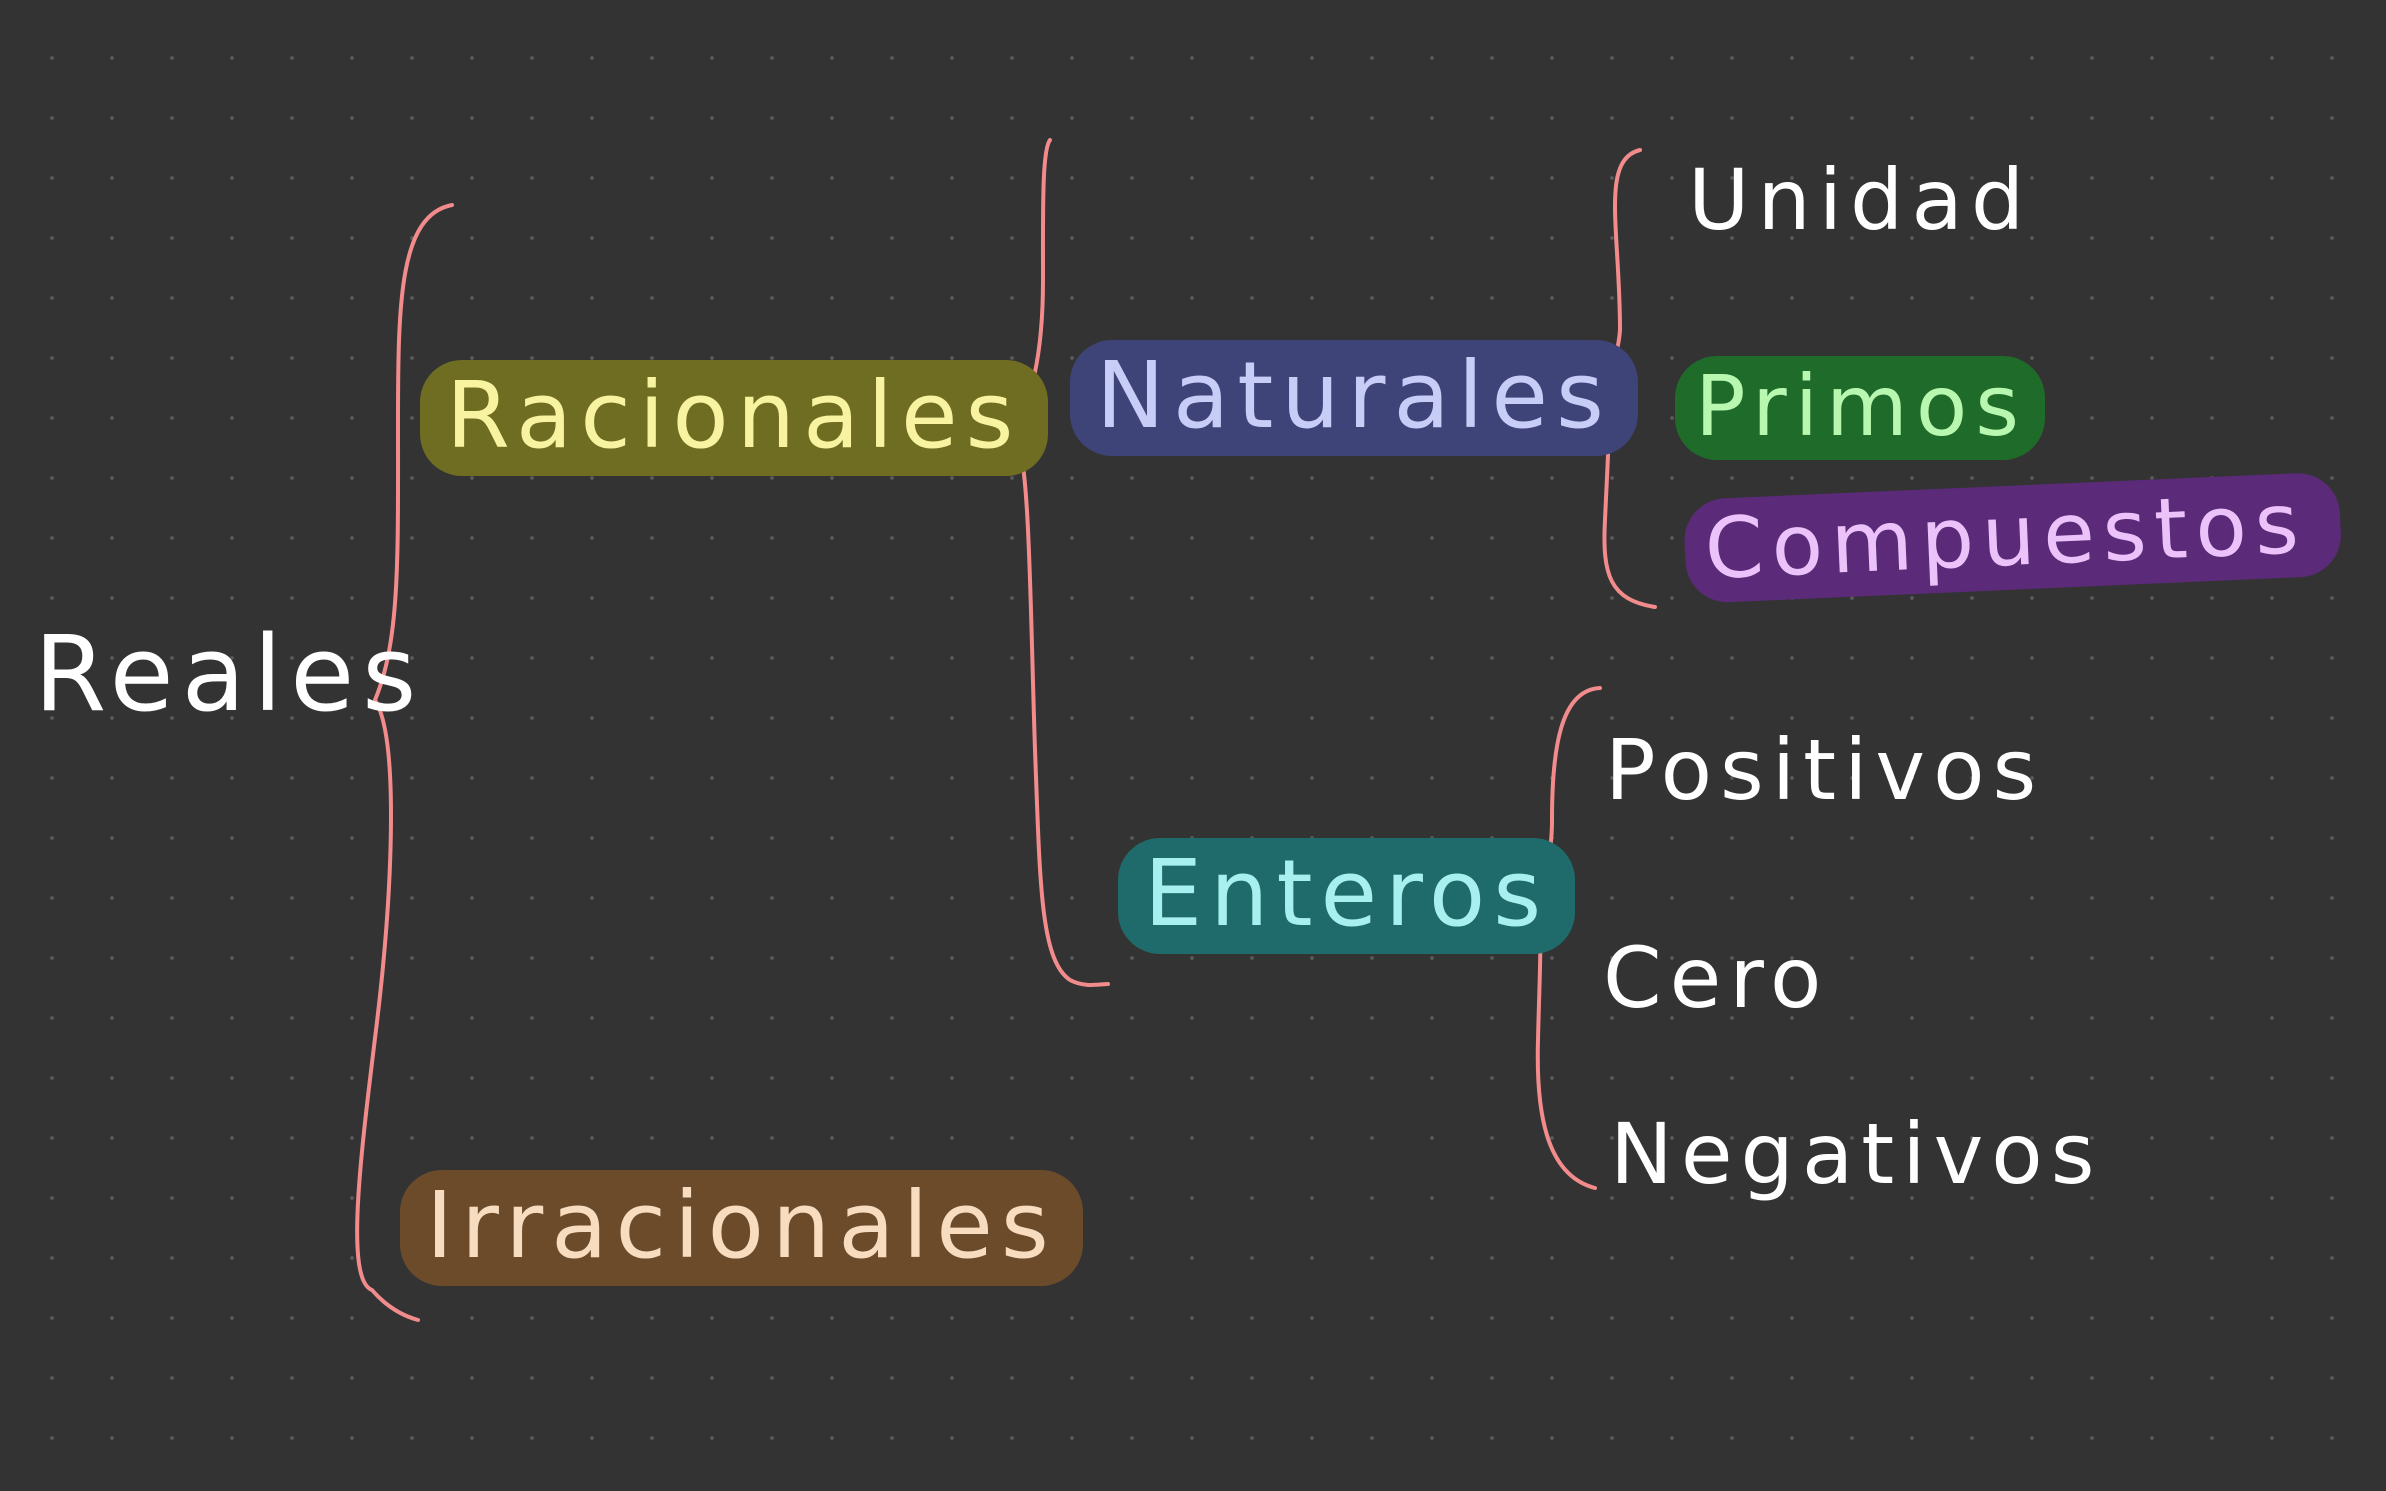 Image resolution: width=2386 pixels, height=1491 pixels. I want to click on node-positivos: Positivos, so click(1825, 770).